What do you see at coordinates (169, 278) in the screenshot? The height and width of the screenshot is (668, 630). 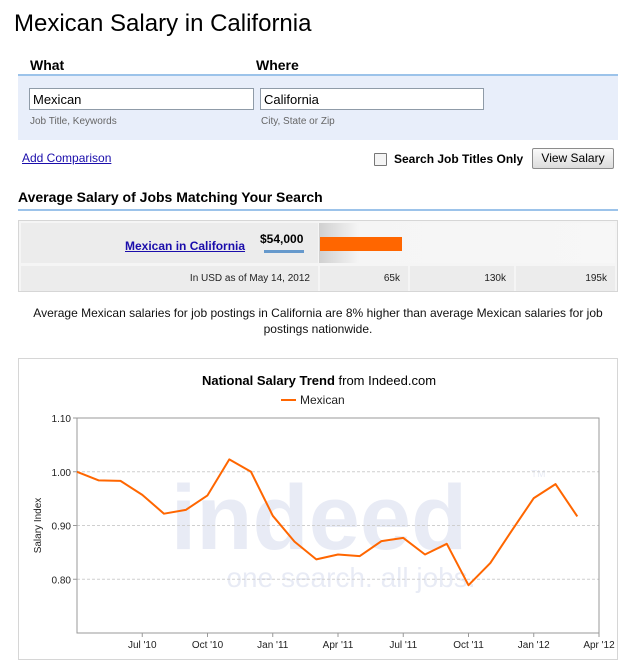 I see `date-cell: In USD as of May 14, 2012` at bounding box center [169, 278].